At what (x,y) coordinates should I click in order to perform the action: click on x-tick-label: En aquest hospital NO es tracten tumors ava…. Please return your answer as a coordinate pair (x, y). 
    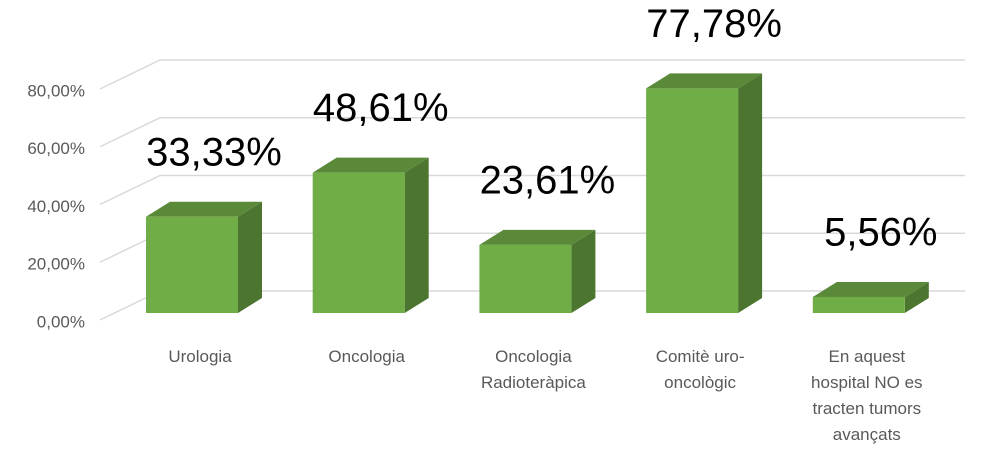
    Looking at the image, I should click on (867, 395).